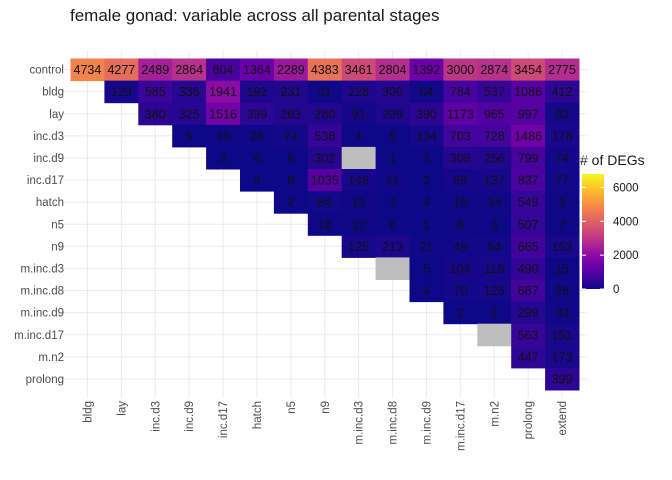 Image resolution: width=672 pixels, height=480 pixels. I want to click on cell-value-label: 9, so click(562, 203).